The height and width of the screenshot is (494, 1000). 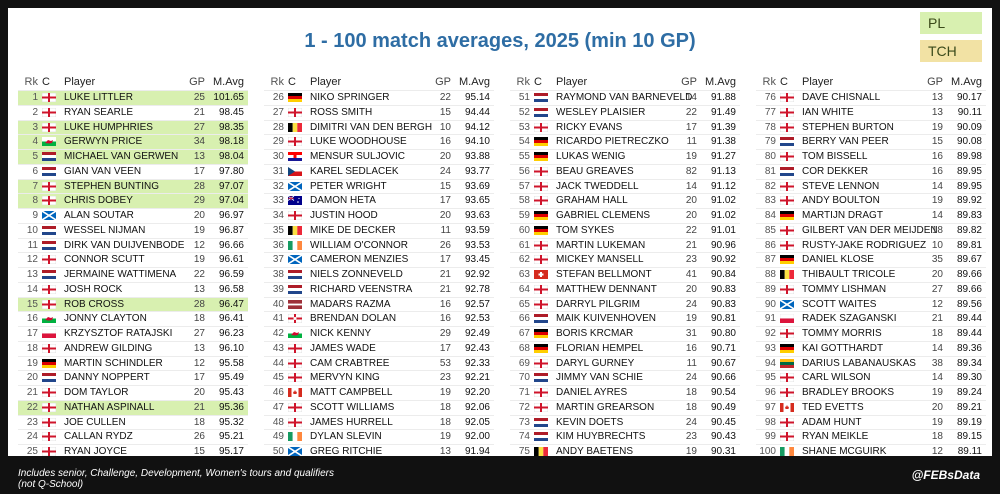 What do you see at coordinates (51, 484) in the screenshot?
I see `footer-line-2: (not Q-School)` at bounding box center [51, 484].